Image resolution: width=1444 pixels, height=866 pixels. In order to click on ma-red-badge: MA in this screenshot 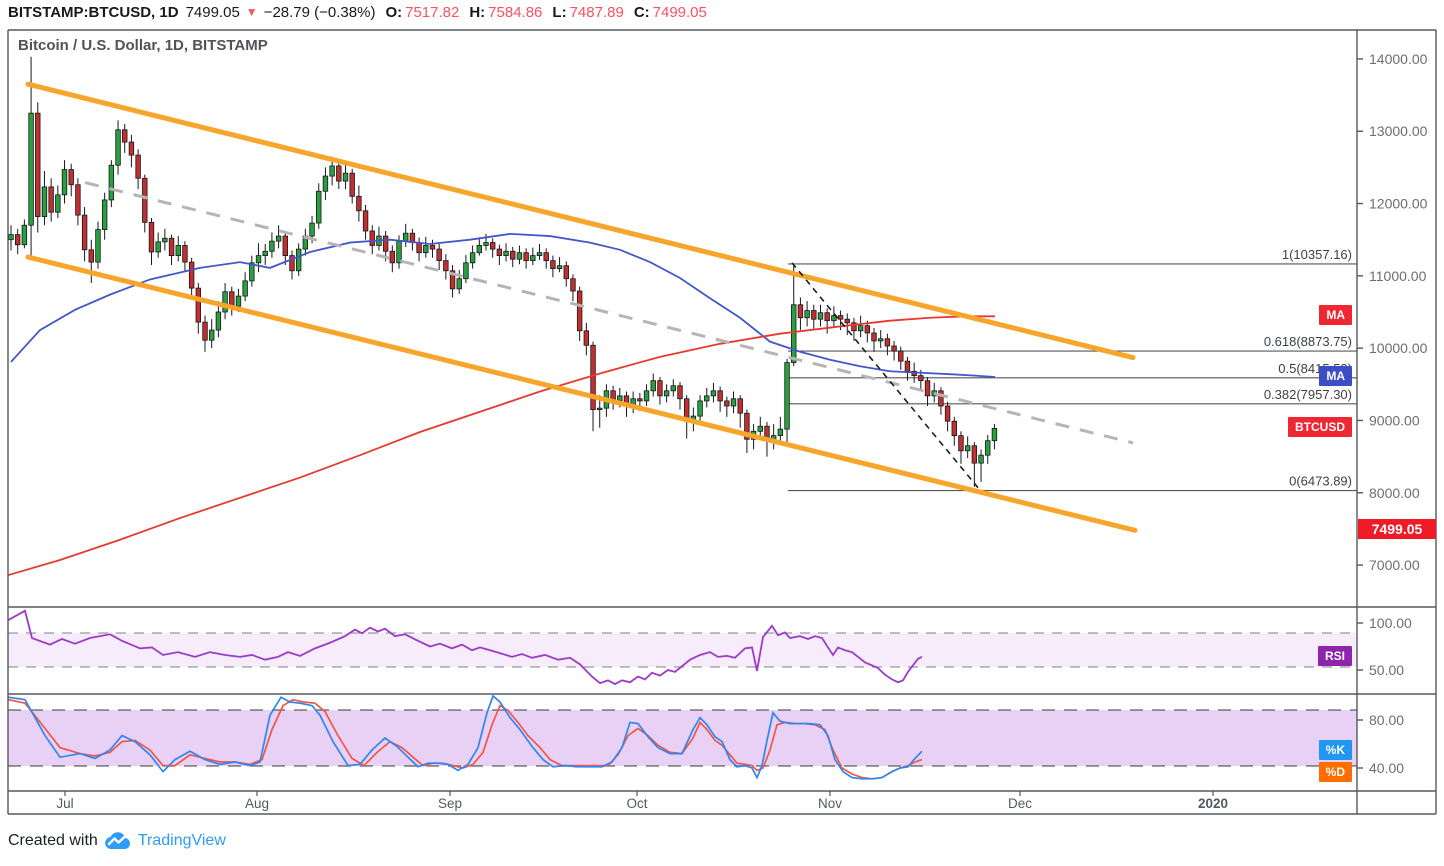, I will do `click(1335, 315)`.